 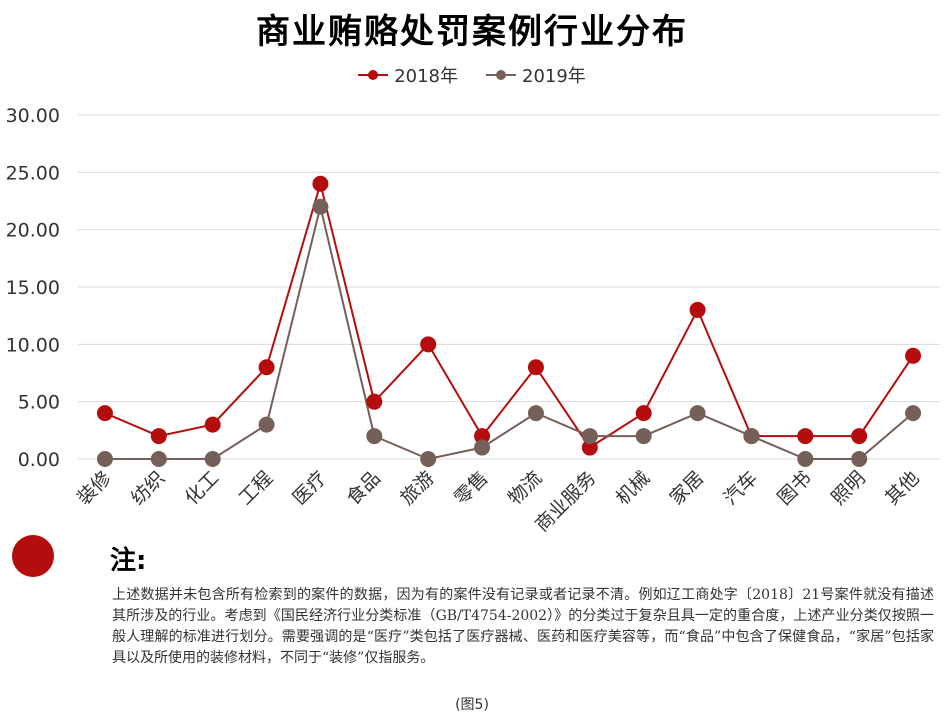 What do you see at coordinates (417, 488) in the screenshot?
I see `x-tick-label-6: 旅游` at bounding box center [417, 488].